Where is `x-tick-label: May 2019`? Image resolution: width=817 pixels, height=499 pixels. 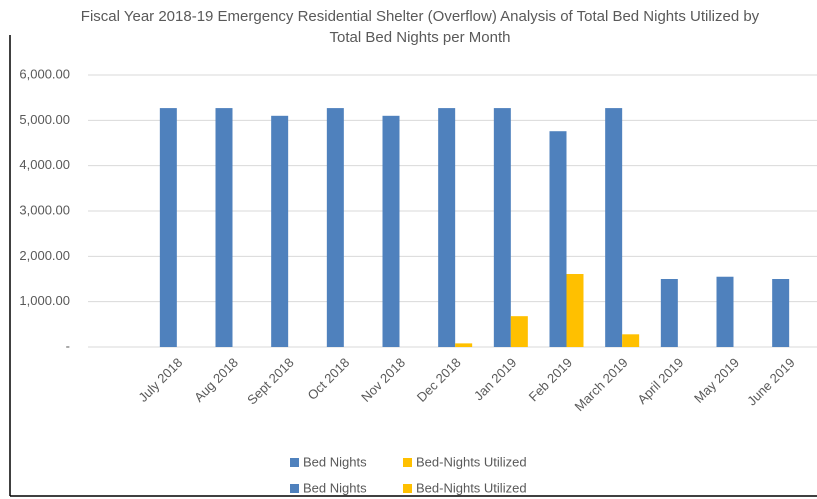 x-tick-label: May 2019 is located at coordinates (716, 380).